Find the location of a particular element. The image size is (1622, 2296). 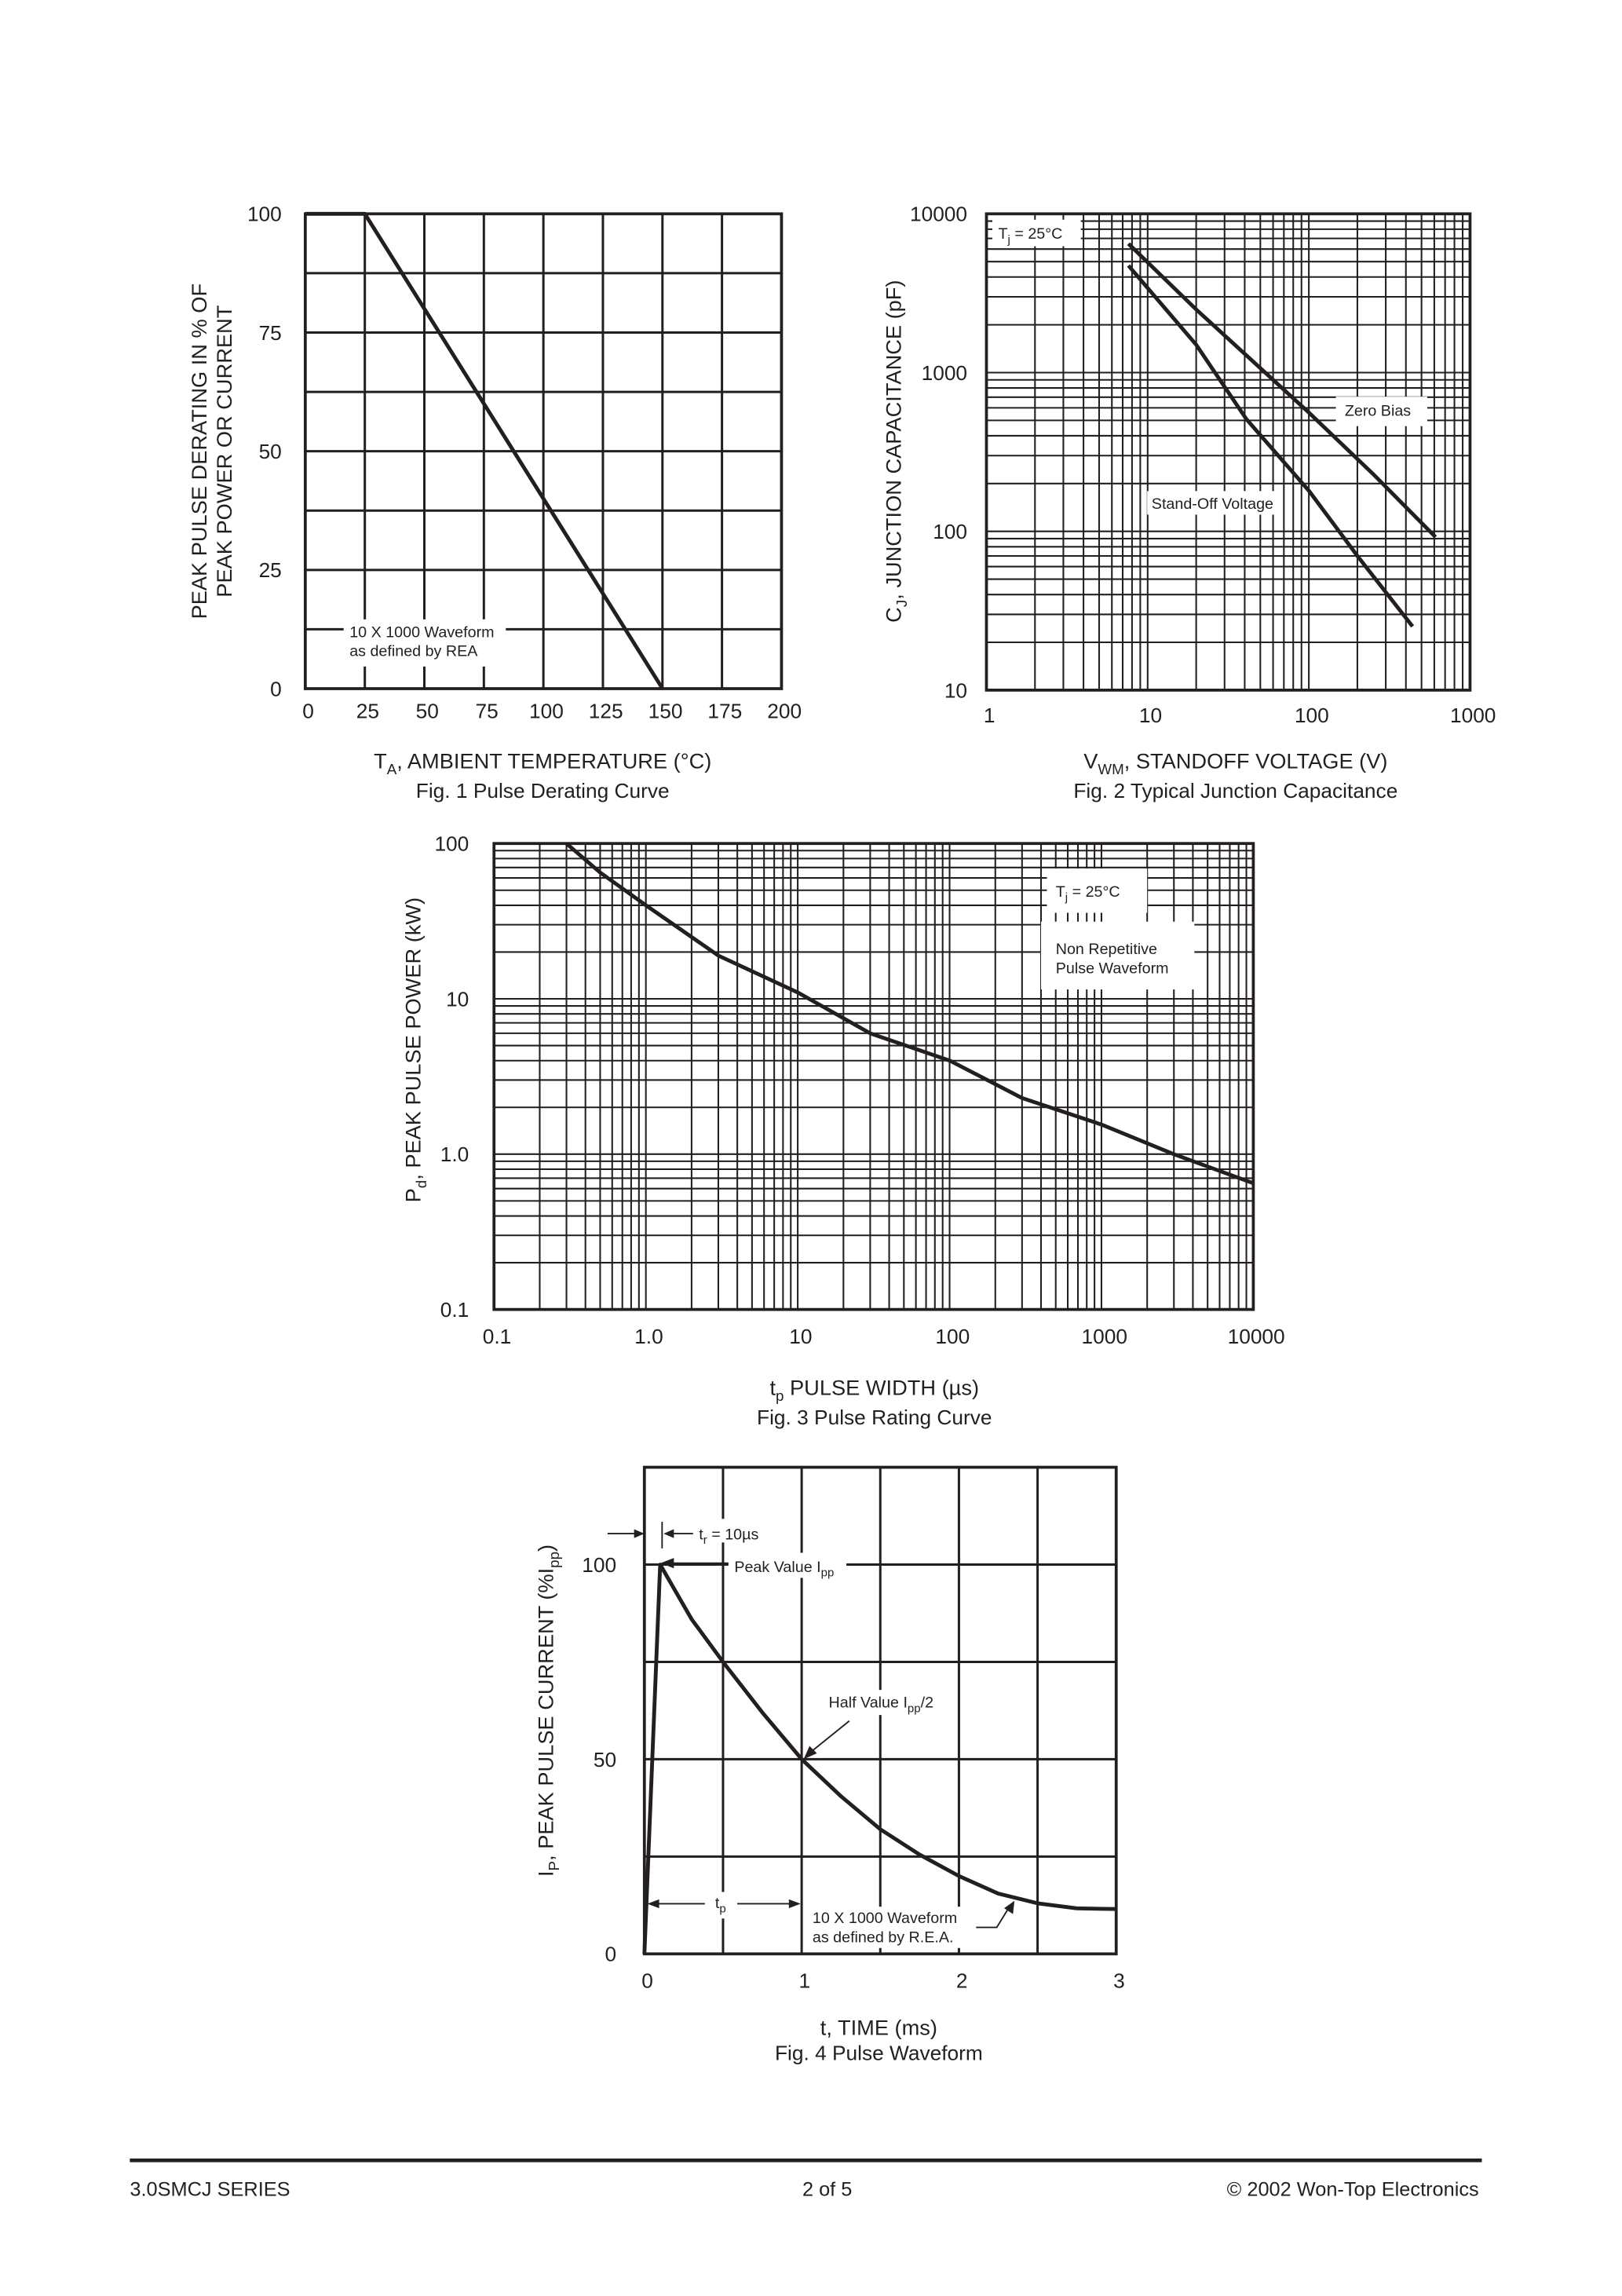

fig1-annotation-line2: as defined by REA is located at coordinates (414, 651).